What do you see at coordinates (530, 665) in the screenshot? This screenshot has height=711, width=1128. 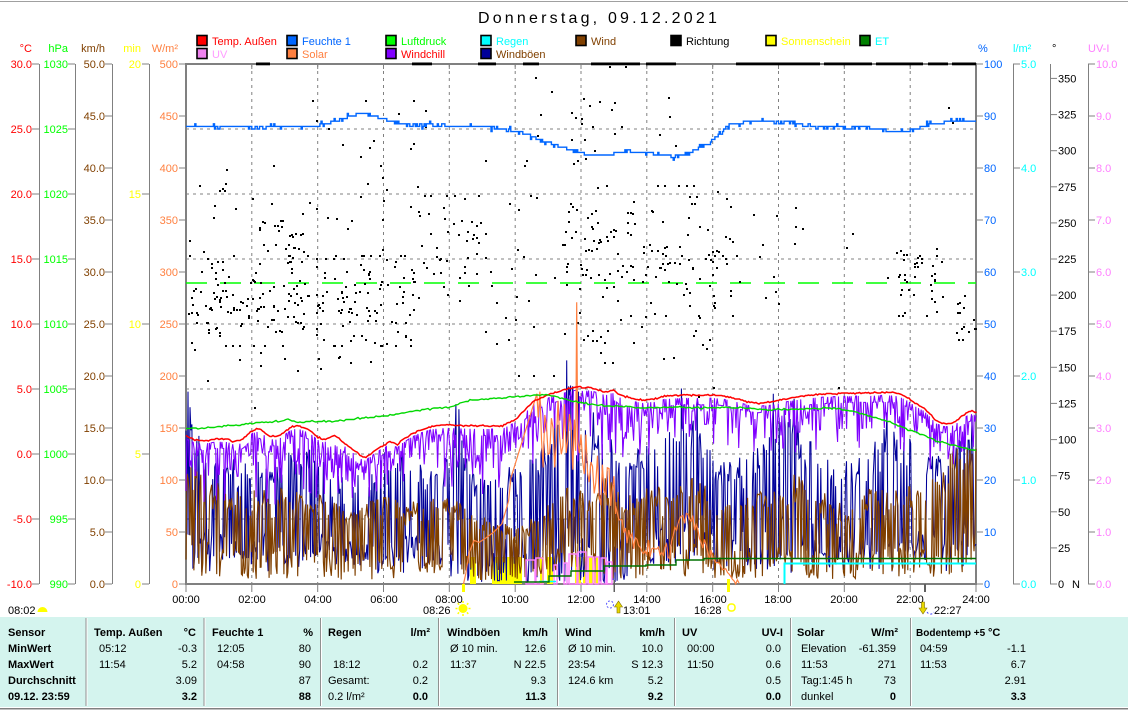 I see `svg-text: N 22.5` at bounding box center [530, 665].